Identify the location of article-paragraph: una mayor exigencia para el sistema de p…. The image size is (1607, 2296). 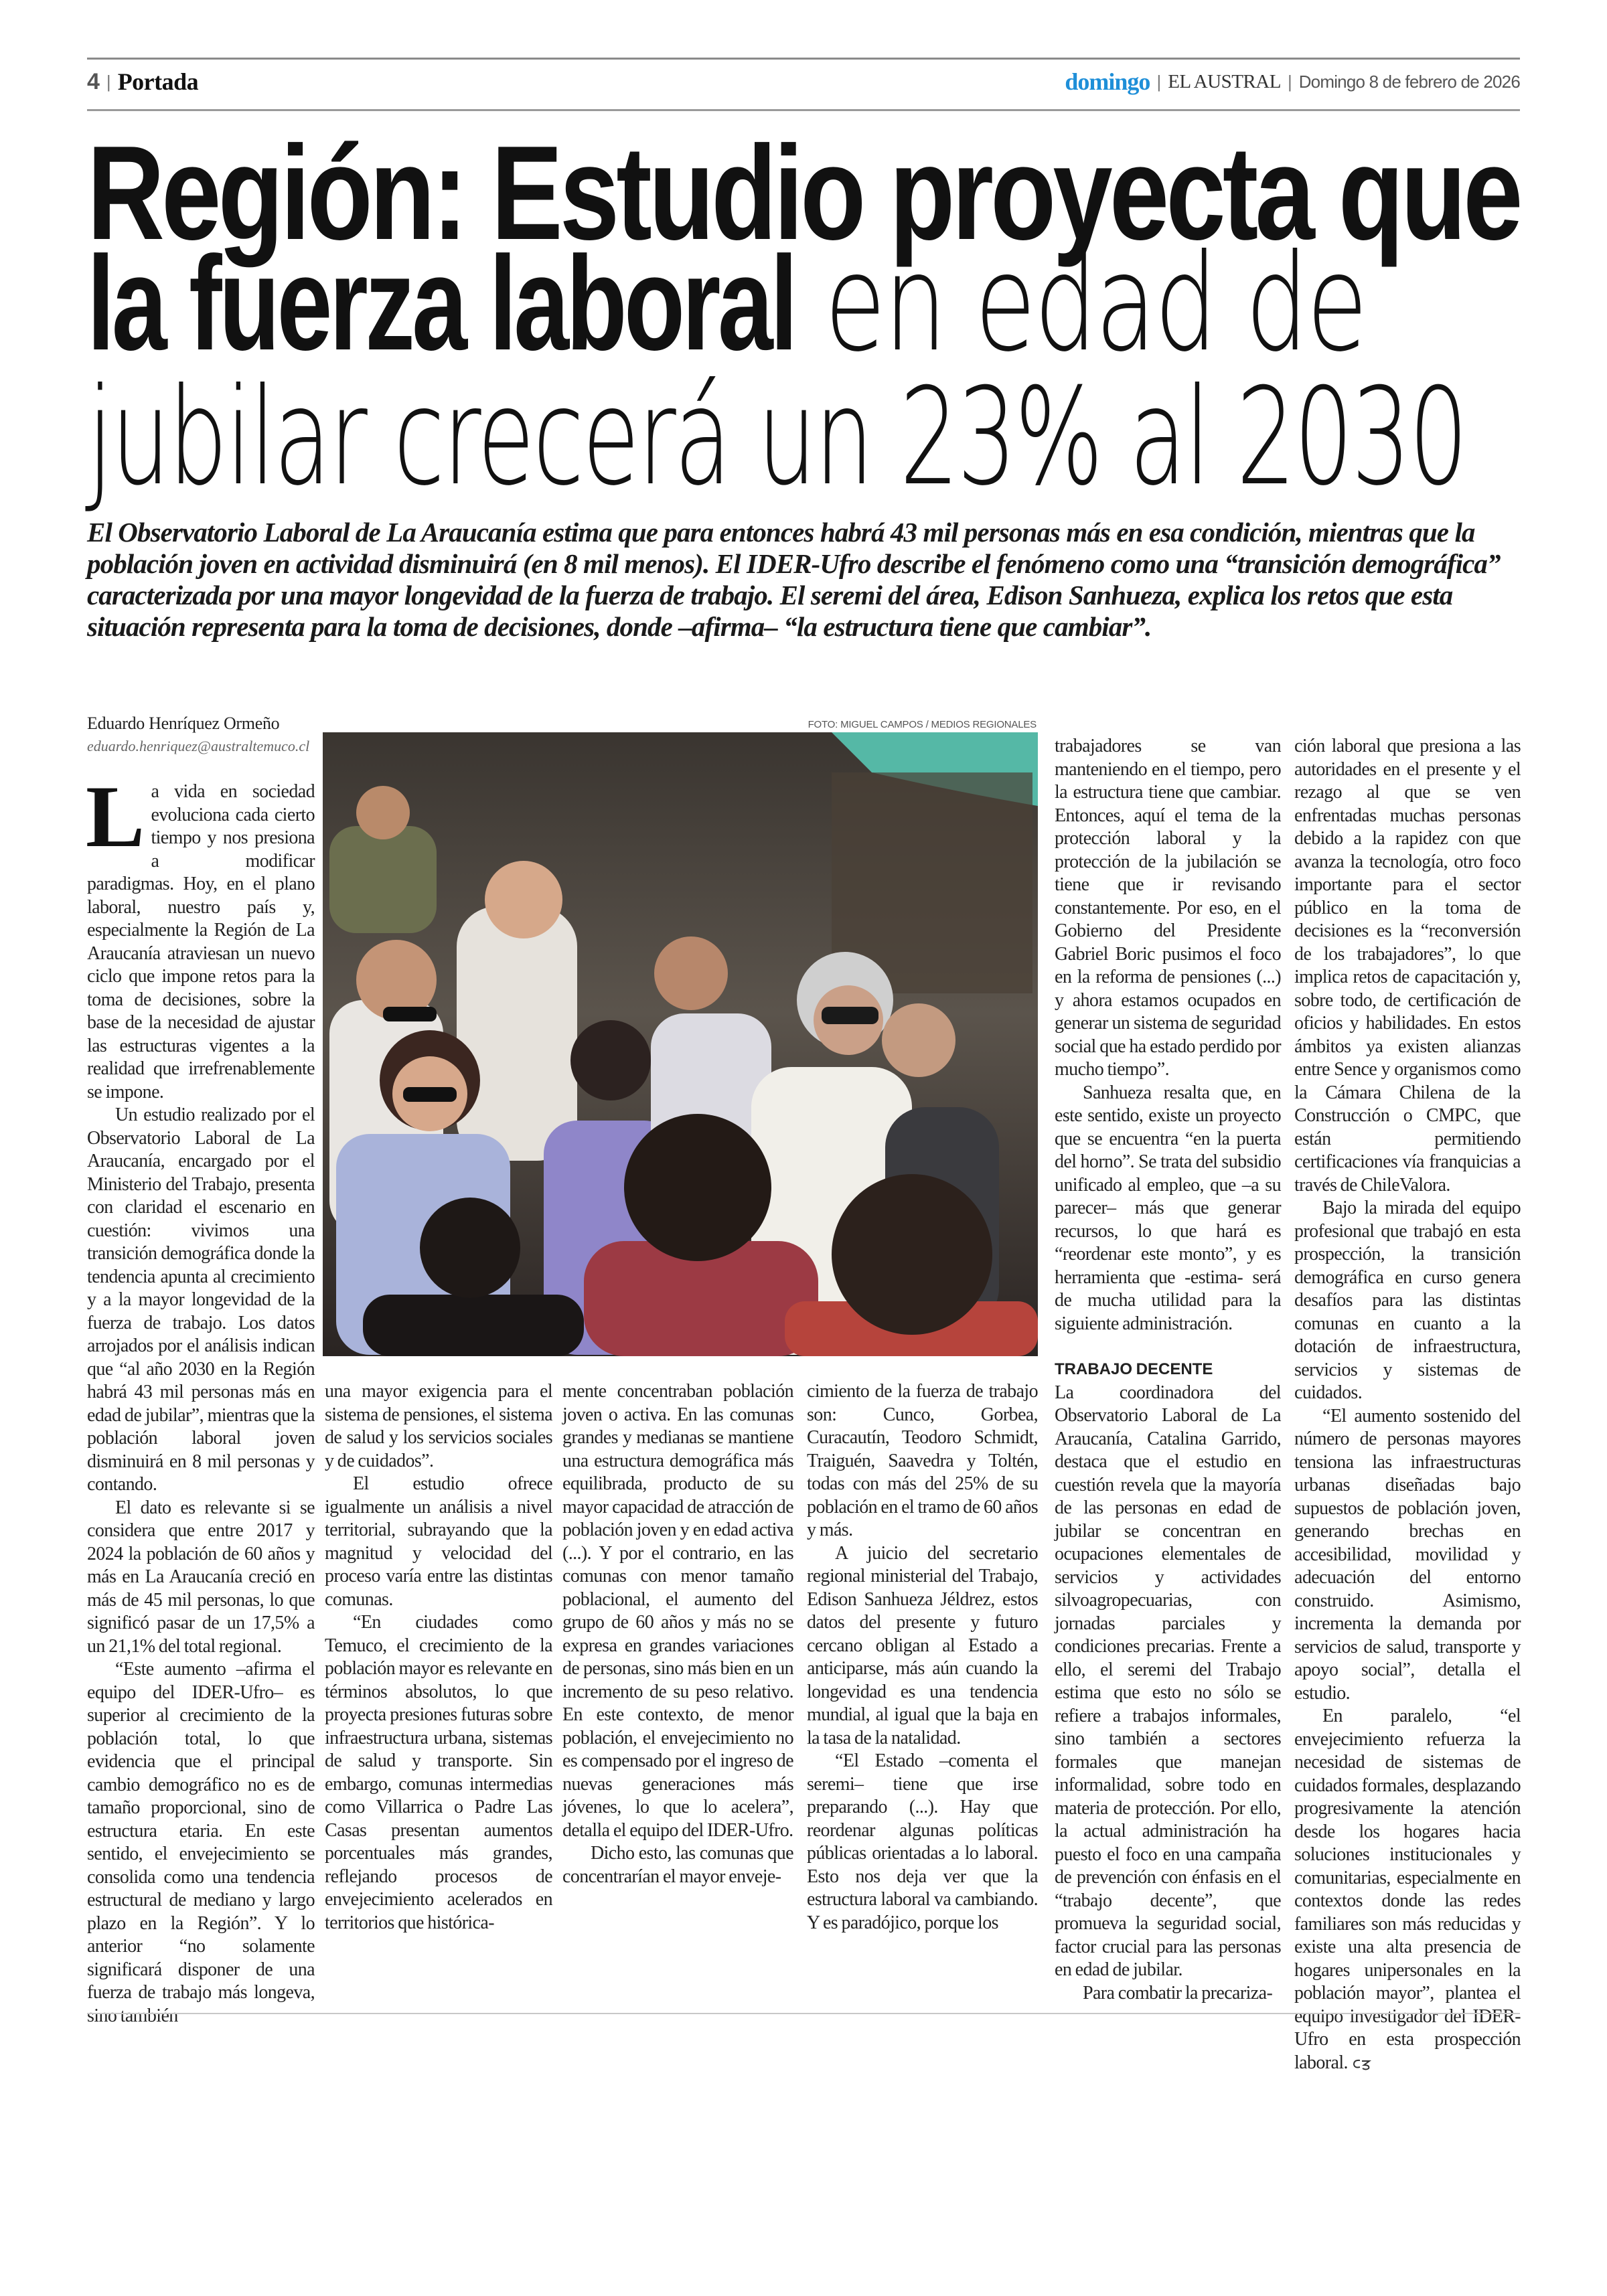
(439, 1427).